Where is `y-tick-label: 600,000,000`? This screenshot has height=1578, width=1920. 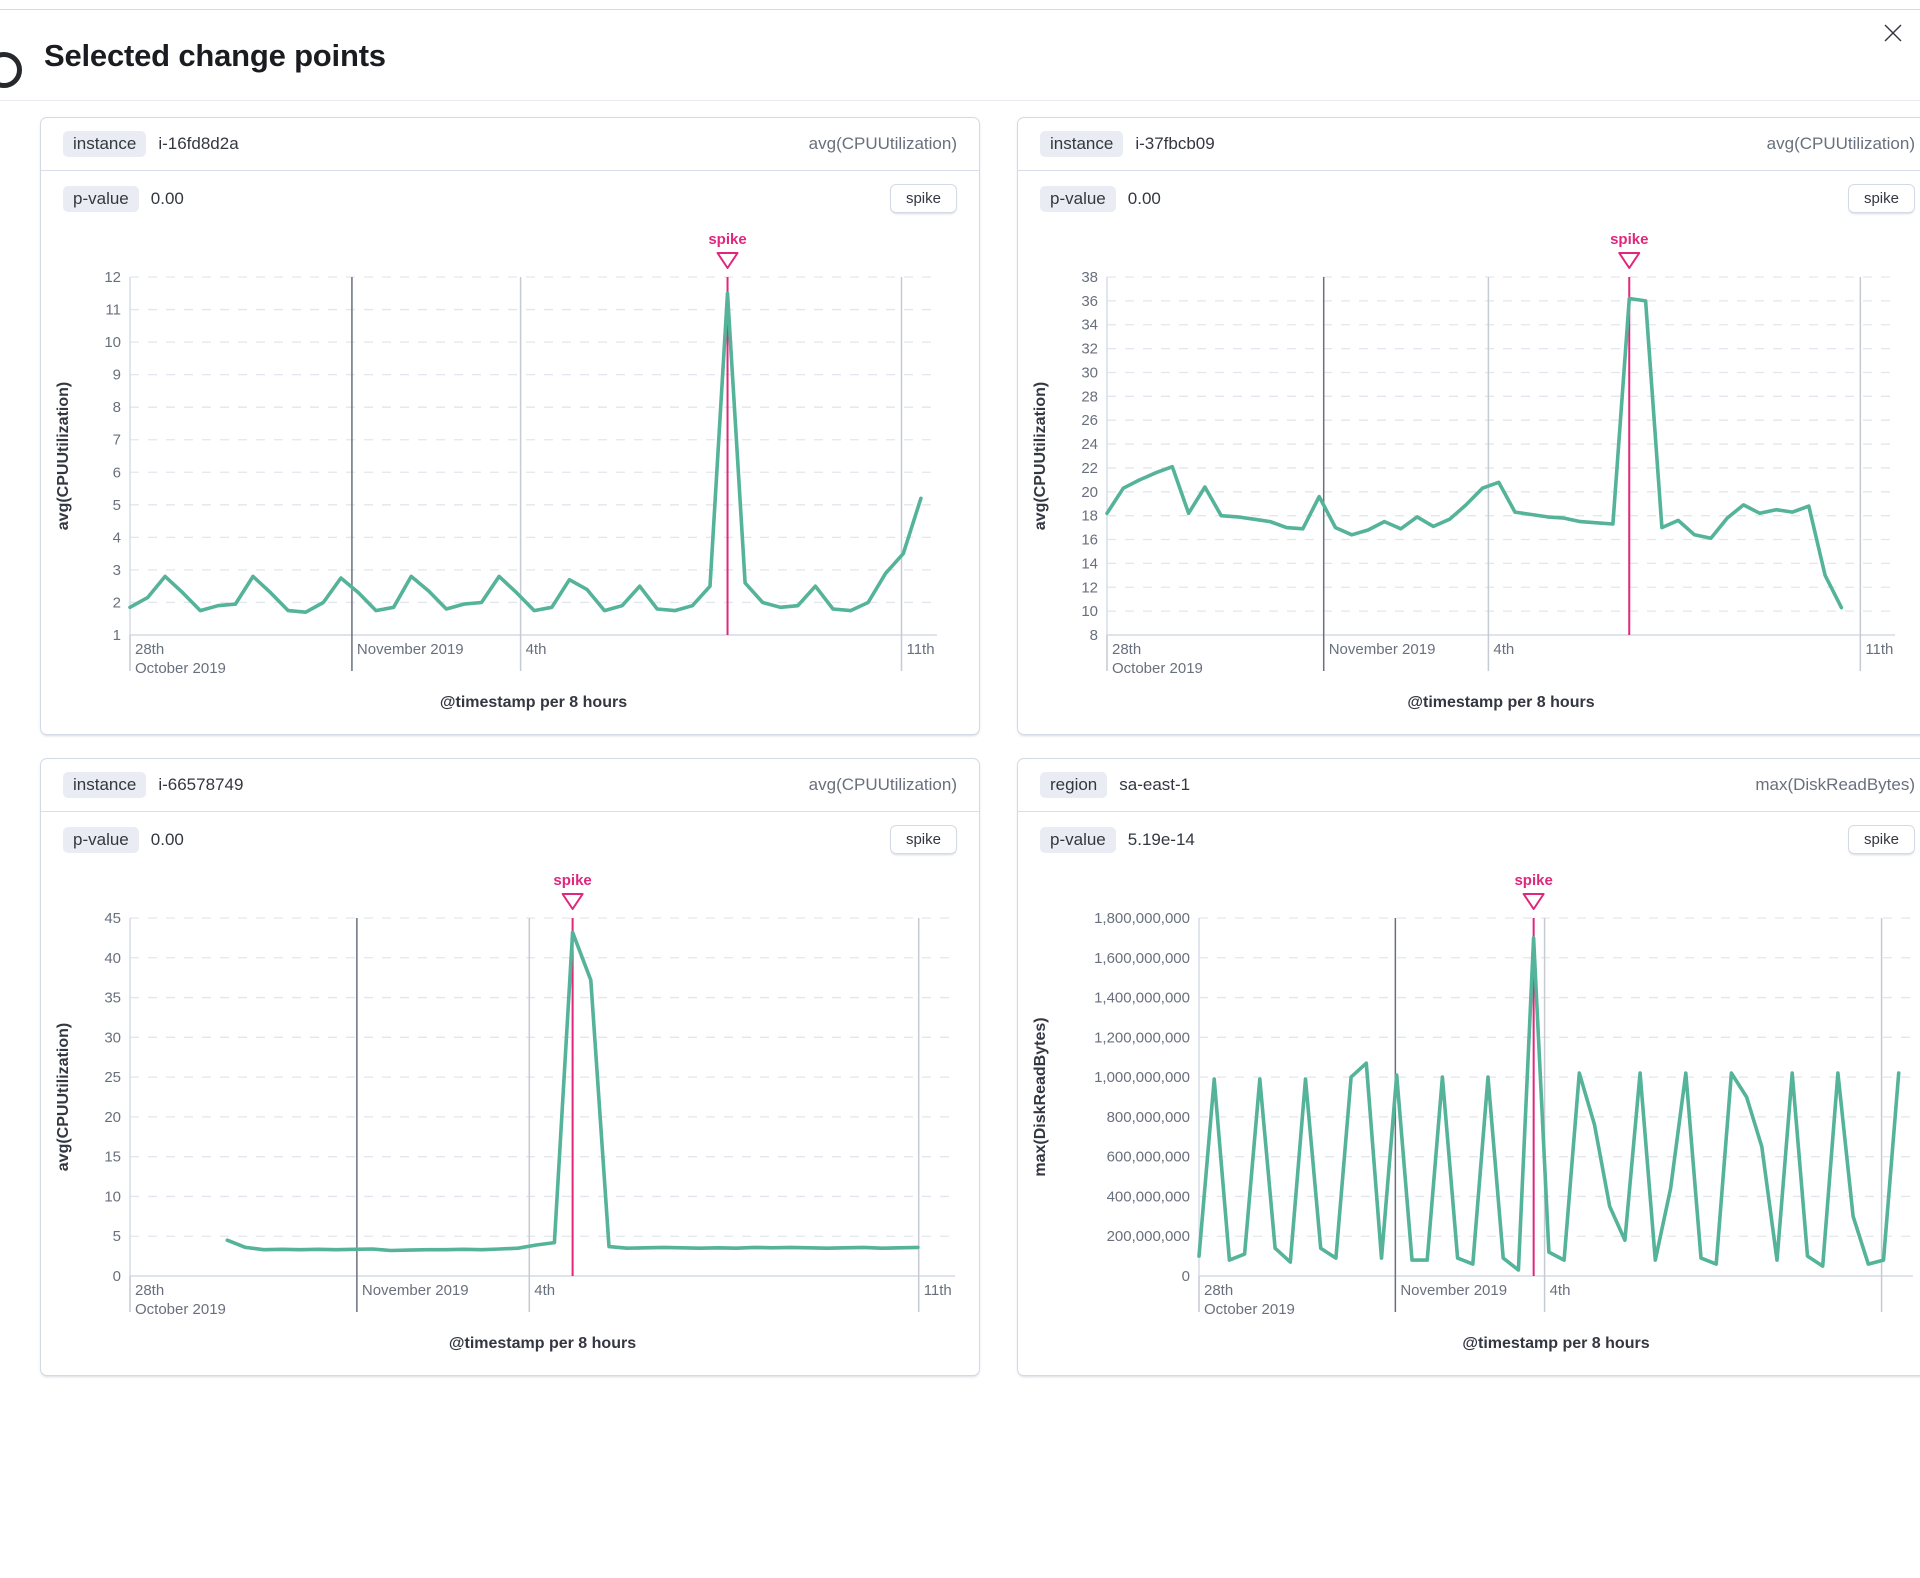
y-tick-label: 600,000,000 is located at coordinates (1148, 1157).